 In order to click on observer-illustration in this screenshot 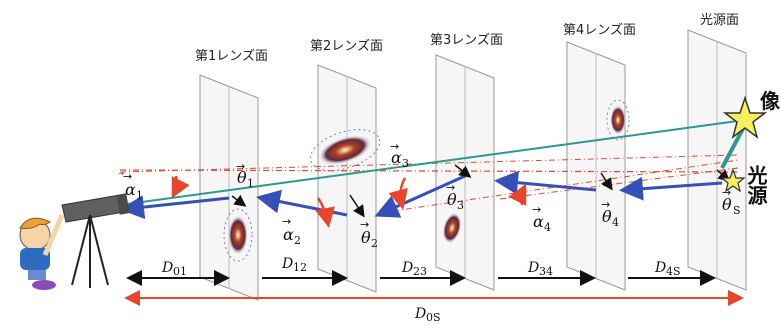, I will do `click(74, 241)`.